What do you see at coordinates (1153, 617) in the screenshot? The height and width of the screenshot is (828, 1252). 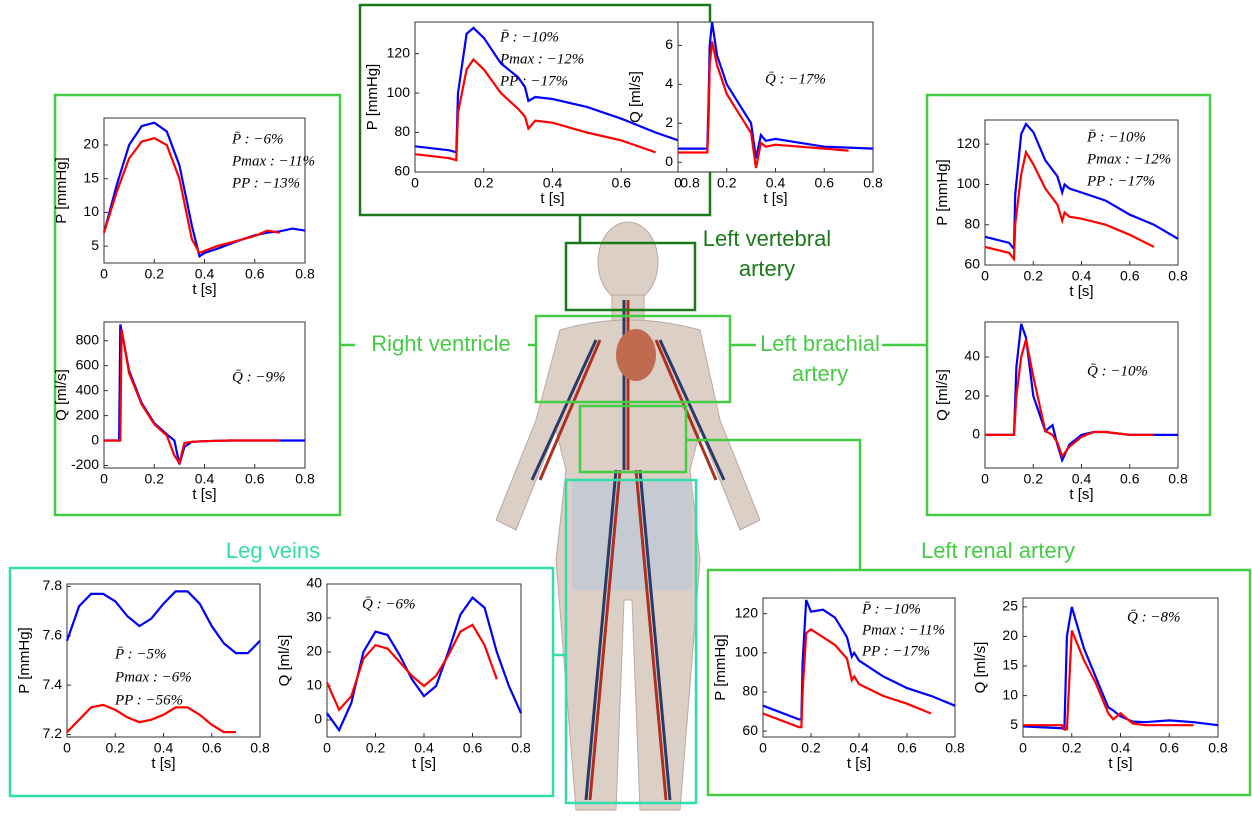 I see `annotation: Q̄ : −8%` at bounding box center [1153, 617].